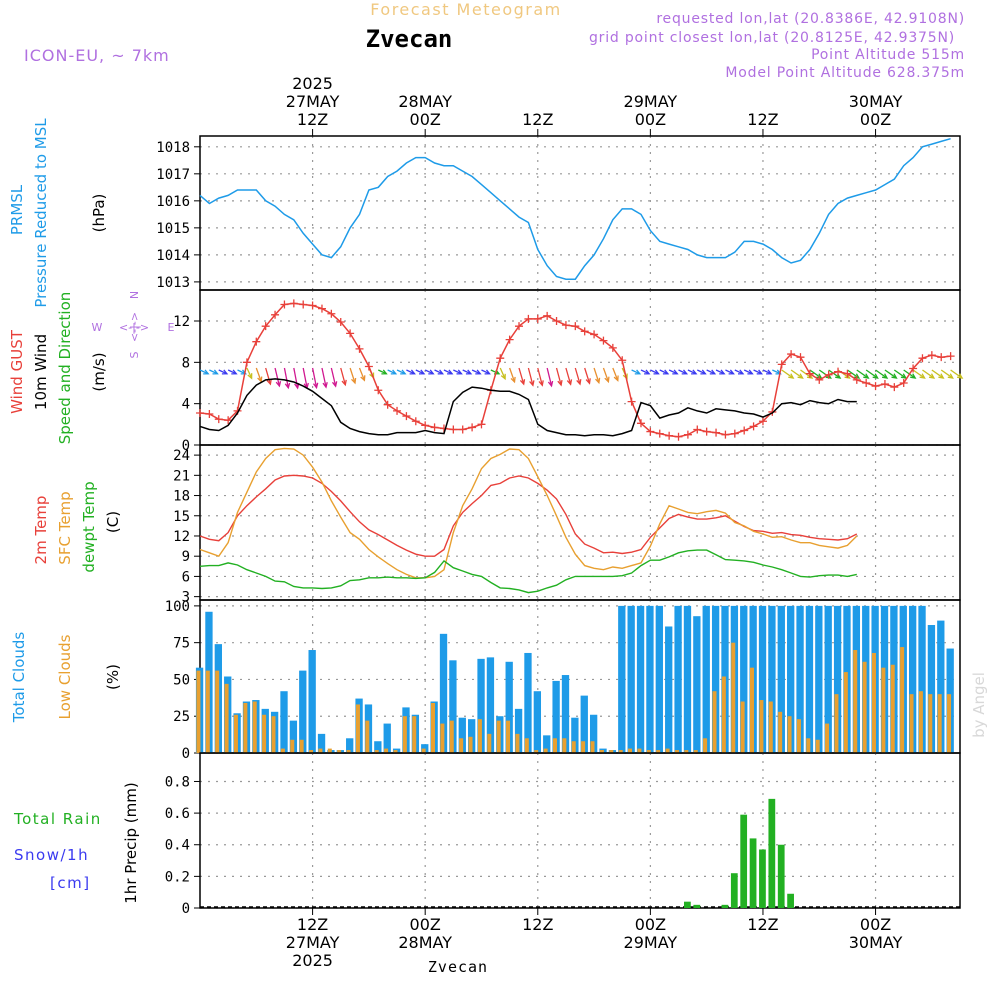 The height and width of the screenshot is (1000, 1000). Describe the element at coordinates (537, 119) in the screenshot. I see `xtick-top-label: 12Z` at that location.